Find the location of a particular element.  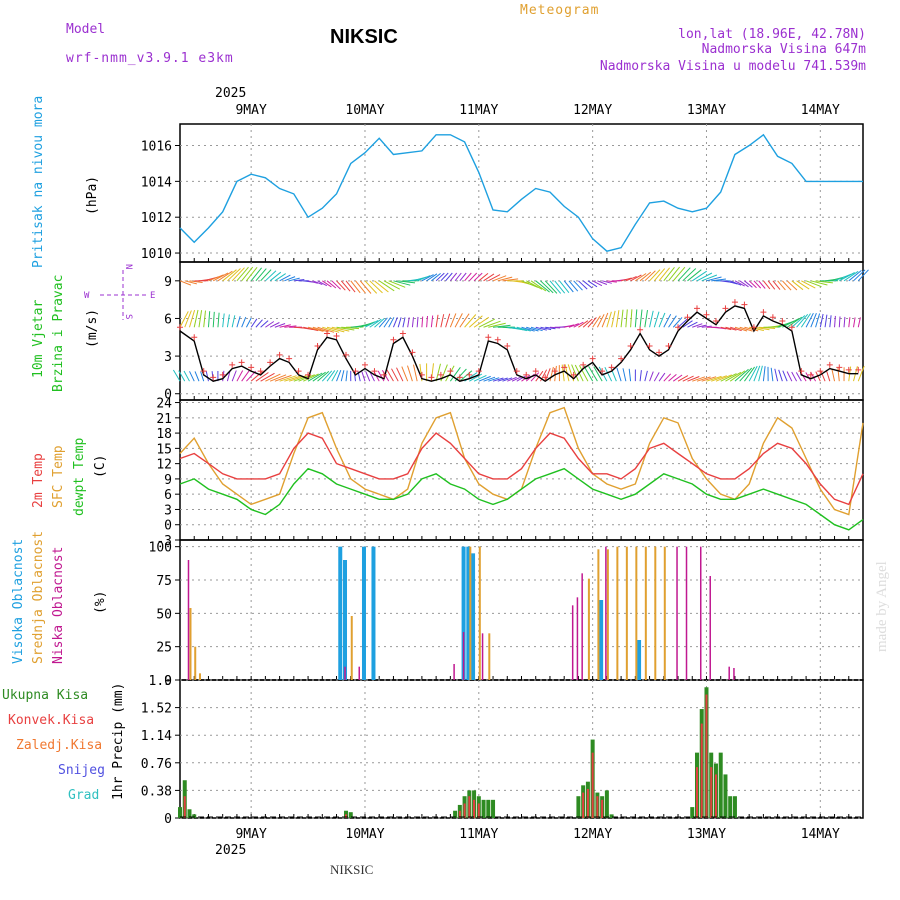

year-top: 2025 is located at coordinates (230, 93).